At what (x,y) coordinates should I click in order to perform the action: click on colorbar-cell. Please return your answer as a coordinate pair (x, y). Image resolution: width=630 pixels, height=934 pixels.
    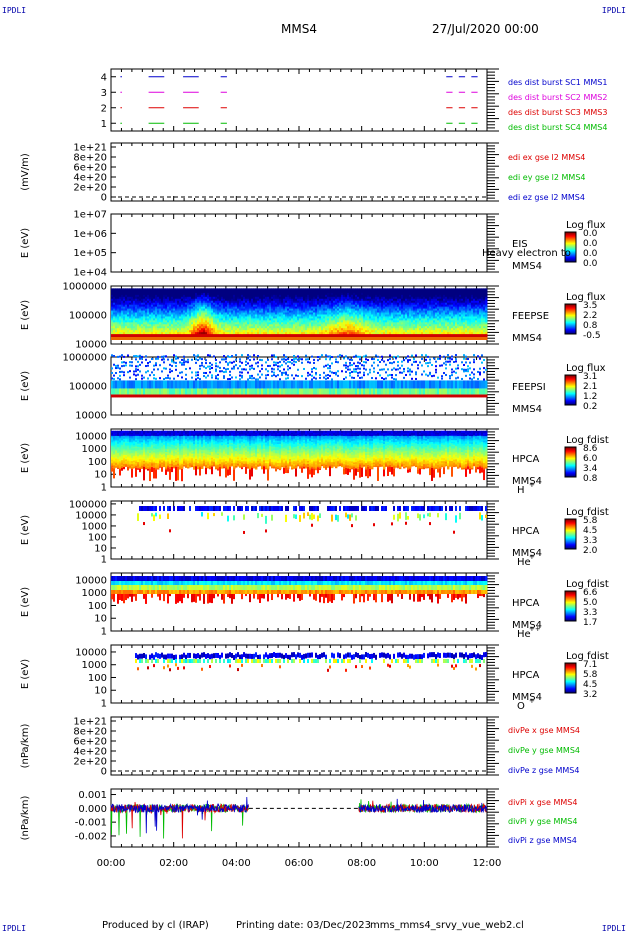
    Looking at the image, I should click on (570, 236).